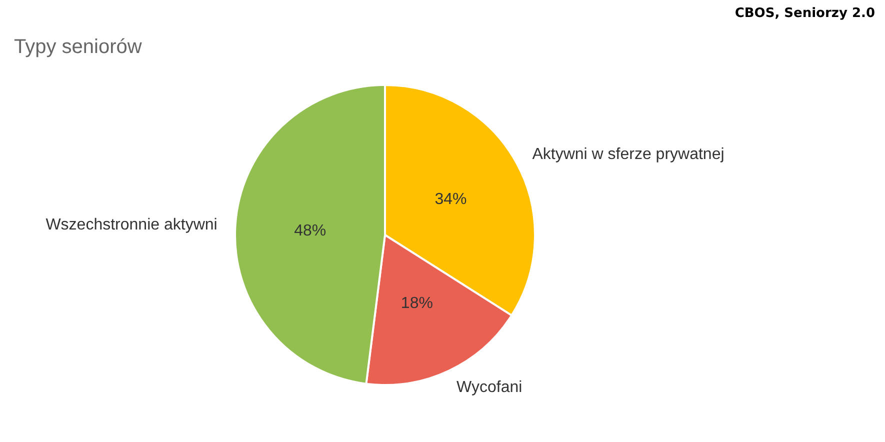  I want to click on data-label: 34%, so click(450, 199).